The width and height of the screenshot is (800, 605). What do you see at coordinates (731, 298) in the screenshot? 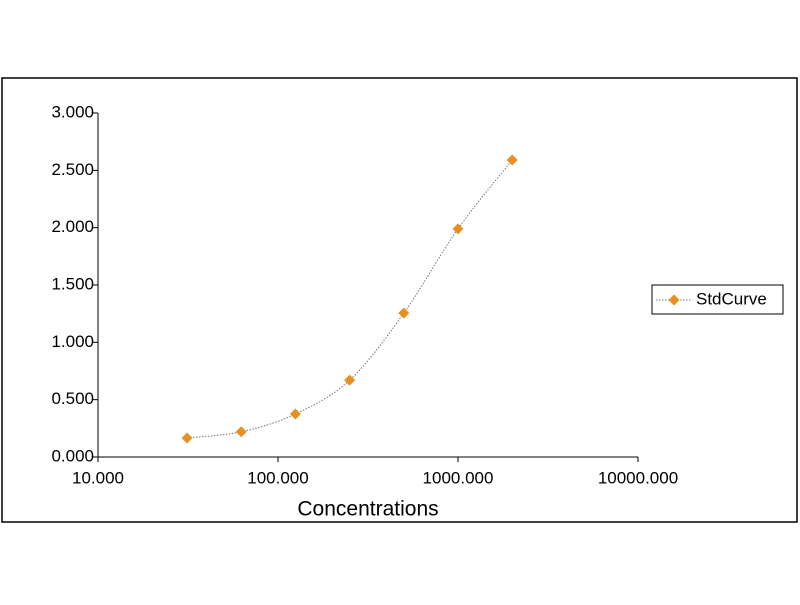
I see `legend-label: StdCurve` at bounding box center [731, 298].